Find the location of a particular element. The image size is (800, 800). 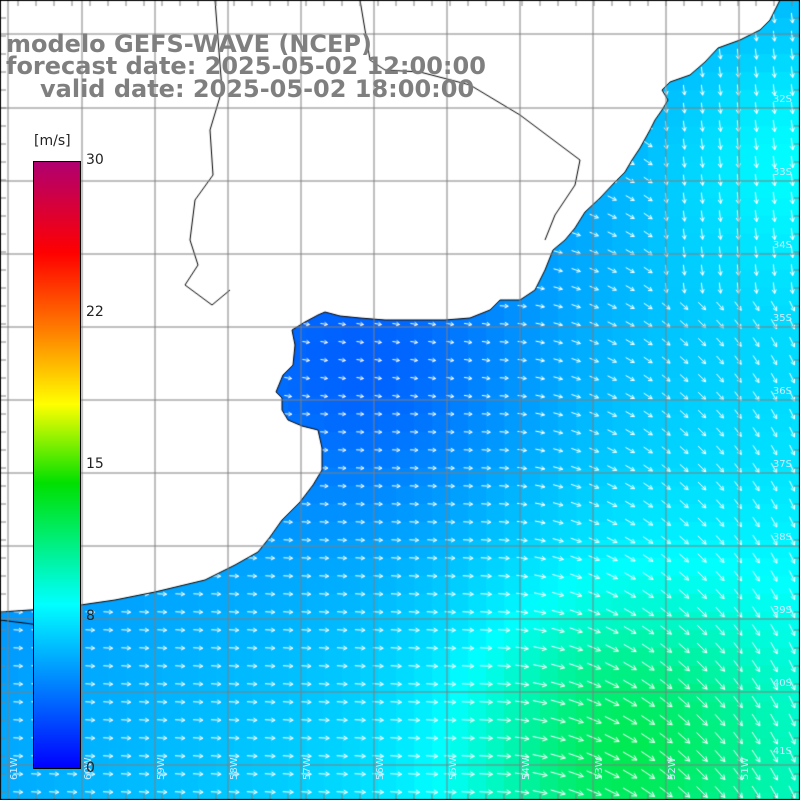

title-valid-date: valid date: 2025-05-02 18:00:00 is located at coordinates (257, 89).